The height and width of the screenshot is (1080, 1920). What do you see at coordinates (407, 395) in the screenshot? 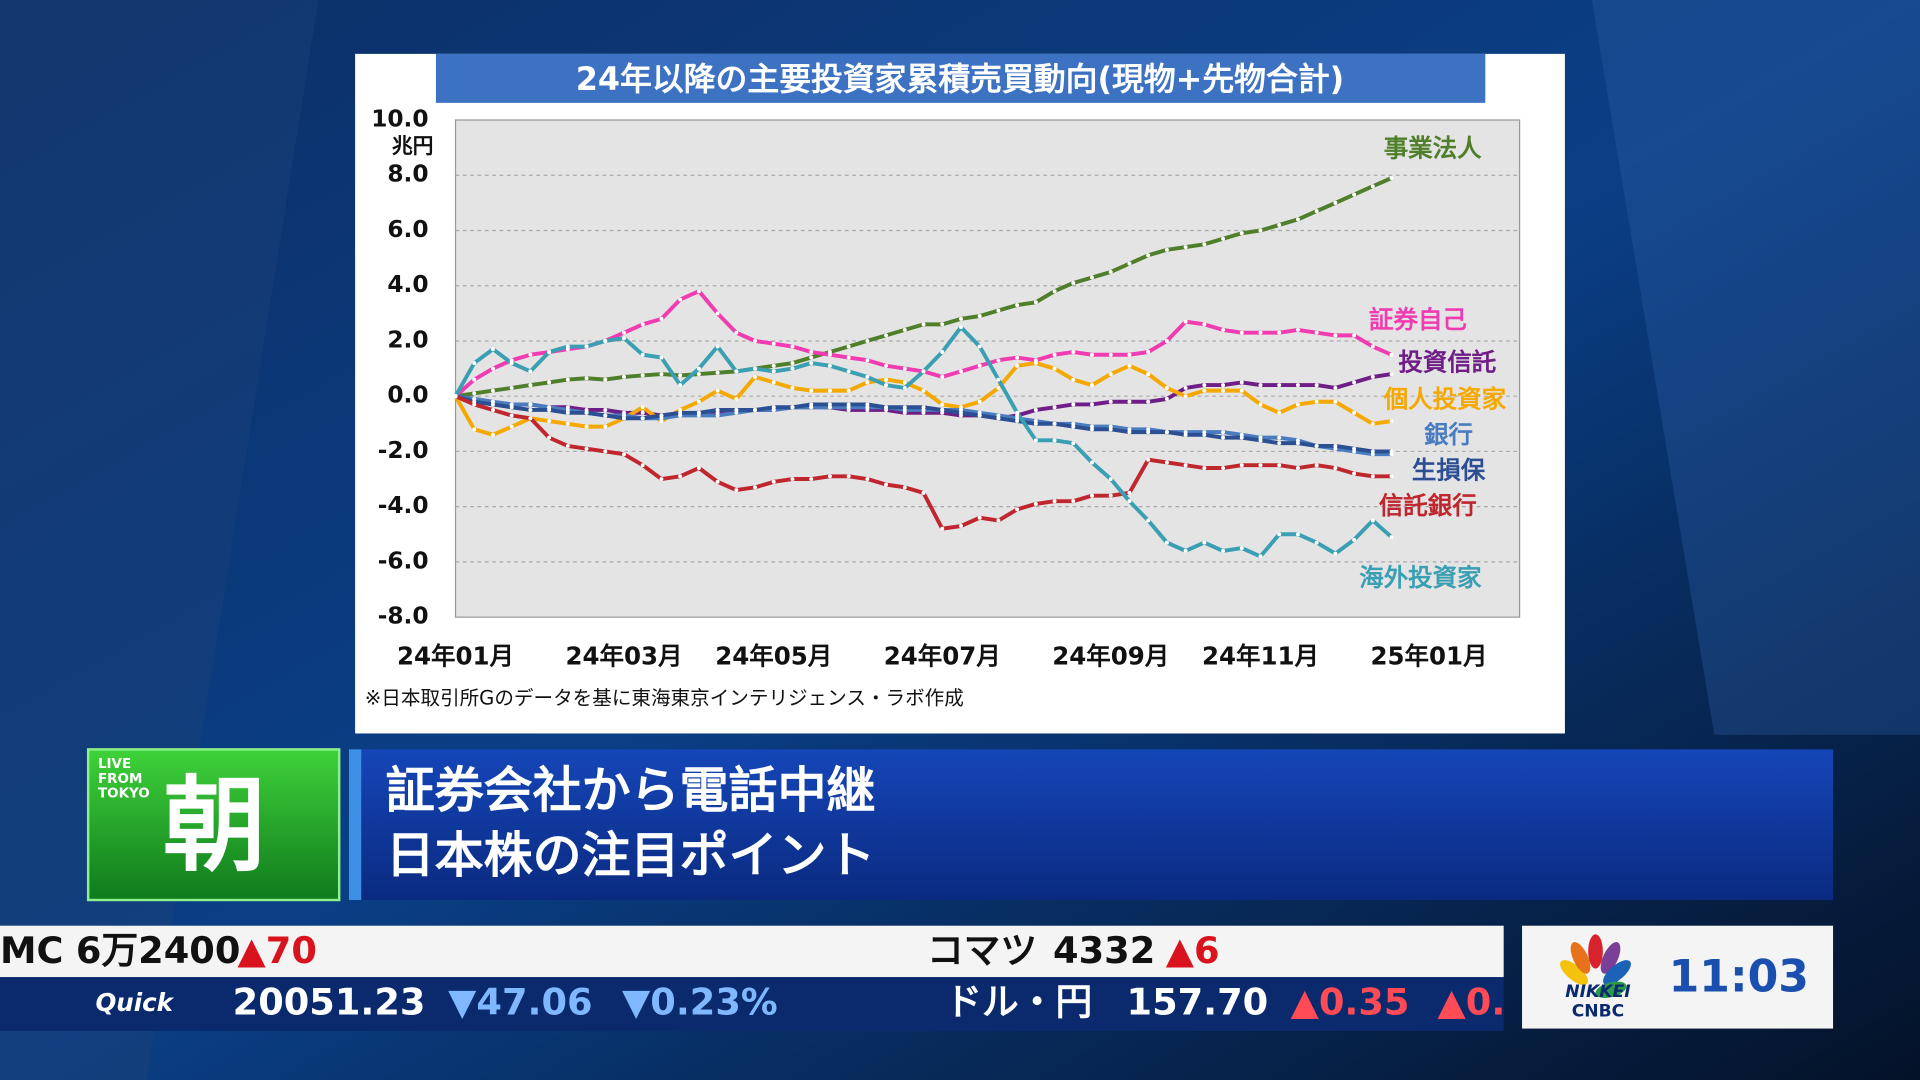
I see `y-tick-label: 0.0` at bounding box center [407, 395].